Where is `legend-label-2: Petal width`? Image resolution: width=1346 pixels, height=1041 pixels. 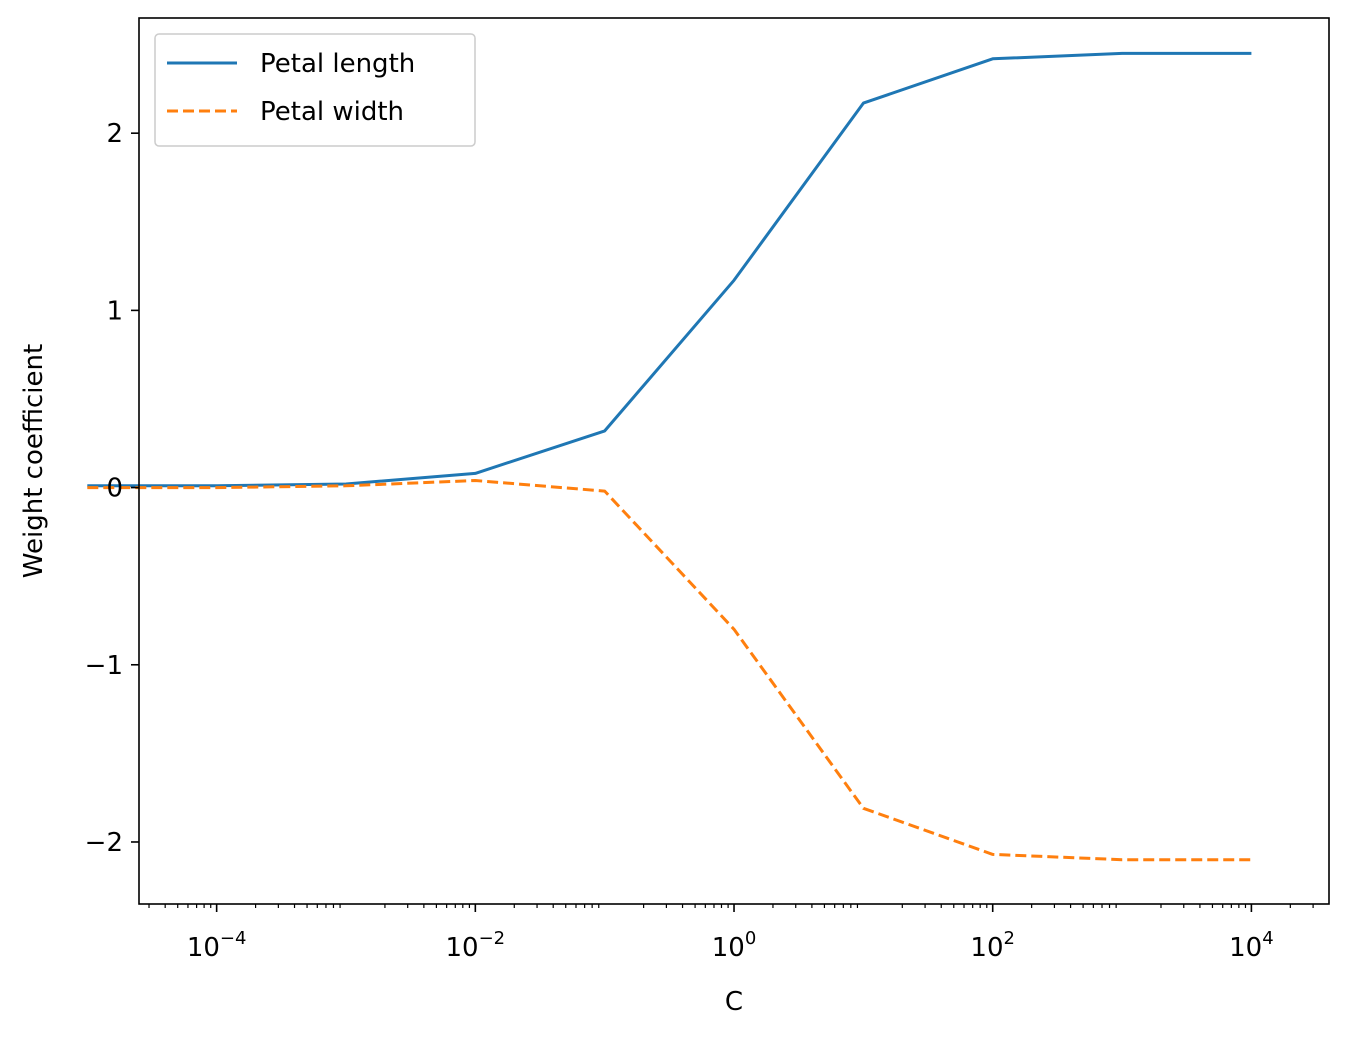 legend-label-2: Petal width is located at coordinates (332, 112).